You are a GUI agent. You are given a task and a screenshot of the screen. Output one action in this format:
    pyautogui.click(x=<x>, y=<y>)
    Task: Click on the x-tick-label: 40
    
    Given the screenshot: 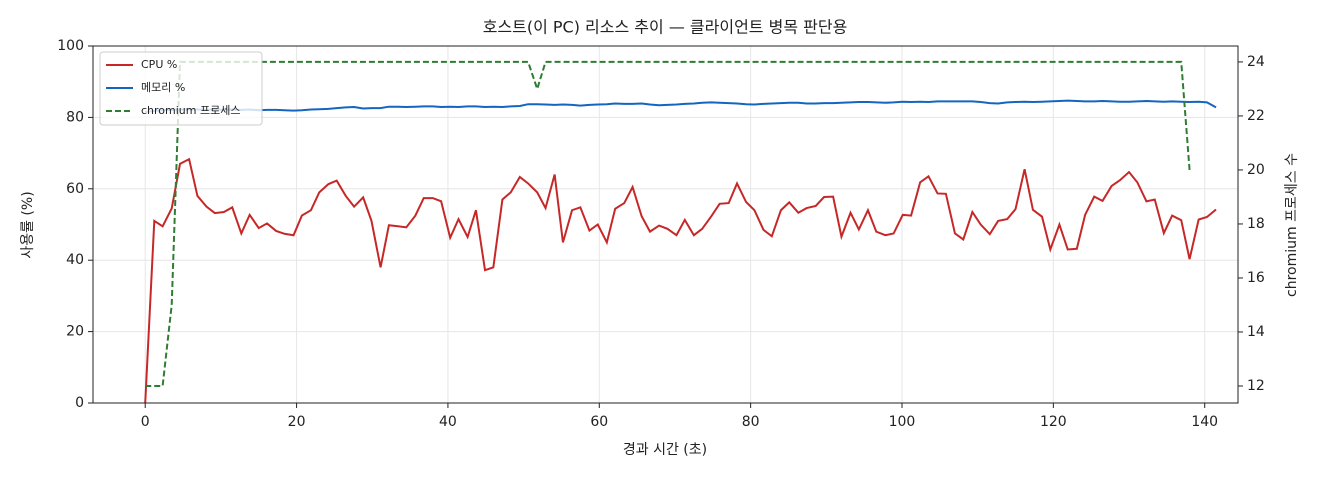 What is the action you would take?
    pyautogui.click(x=448, y=422)
    